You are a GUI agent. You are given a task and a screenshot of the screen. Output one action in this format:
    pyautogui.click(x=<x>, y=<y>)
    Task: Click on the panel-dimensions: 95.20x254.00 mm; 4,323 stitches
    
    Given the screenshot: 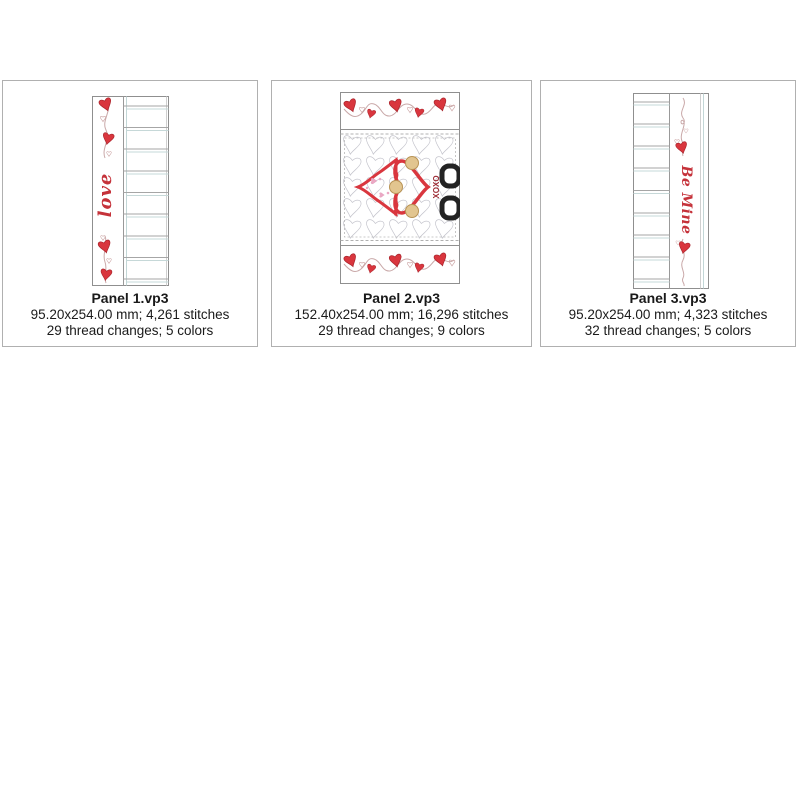 What is the action you would take?
    pyautogui.click(x=668, y=314)
    